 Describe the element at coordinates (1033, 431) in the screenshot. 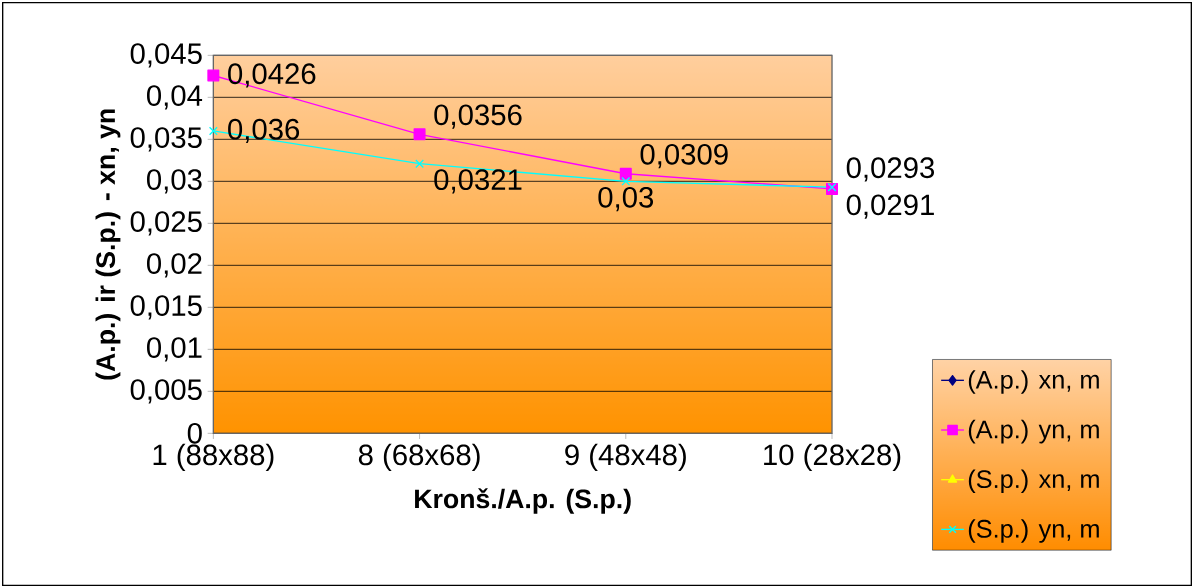

I see `legend-label: (A.p.) yn, m` at that location.